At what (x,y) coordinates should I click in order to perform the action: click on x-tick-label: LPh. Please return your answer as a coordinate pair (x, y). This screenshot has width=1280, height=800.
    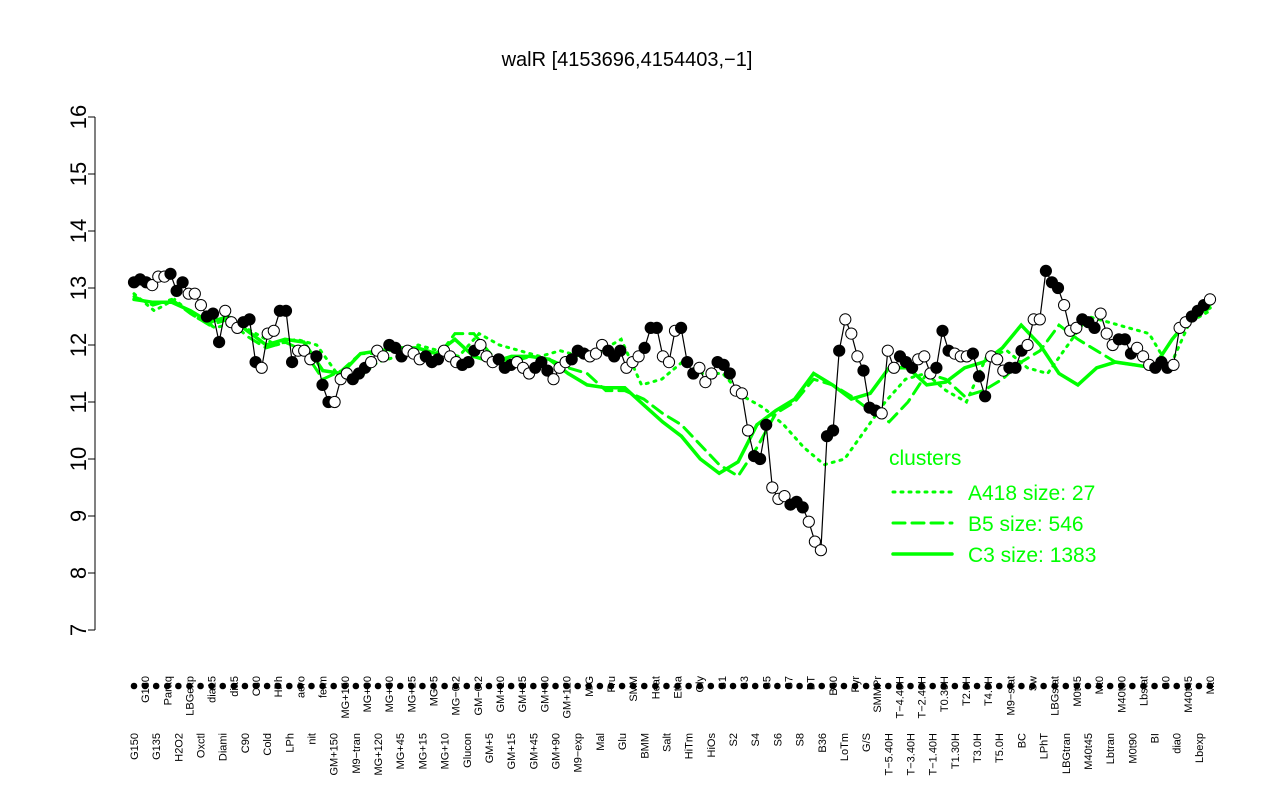
    Looking at the image, I should click on (290, 743).